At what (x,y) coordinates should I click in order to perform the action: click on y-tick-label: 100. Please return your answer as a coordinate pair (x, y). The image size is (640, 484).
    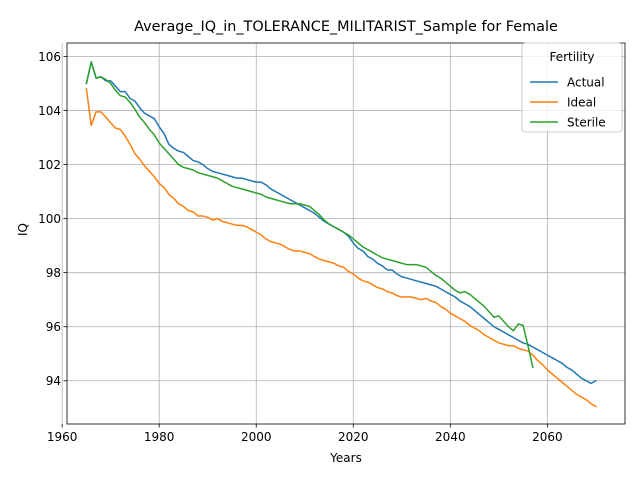
    Looking at the image, I should click on (49, 219).